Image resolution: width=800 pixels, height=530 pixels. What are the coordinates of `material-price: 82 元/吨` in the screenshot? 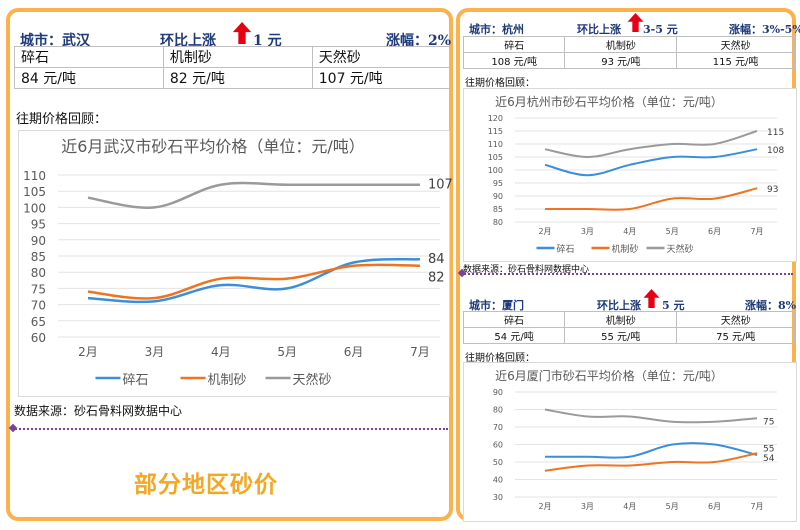 It's located at (237, 78).